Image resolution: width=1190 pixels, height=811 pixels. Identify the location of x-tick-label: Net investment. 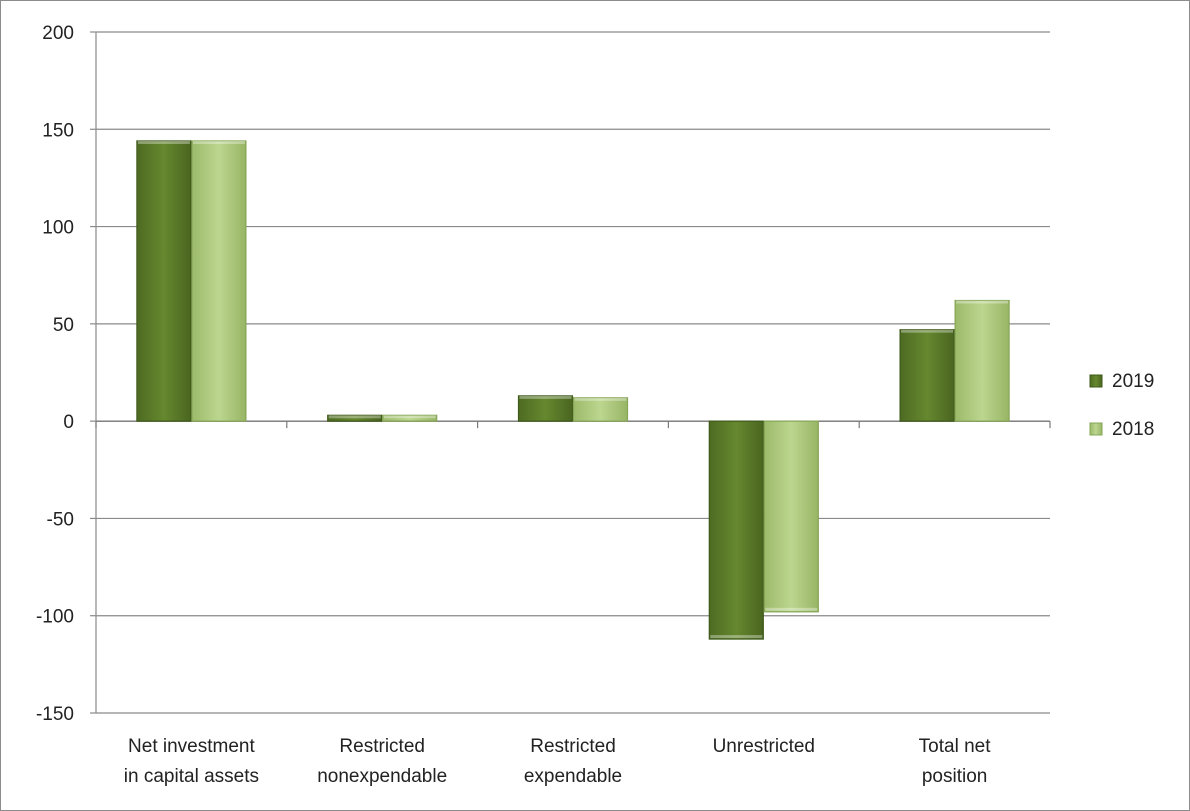
(191, 746).